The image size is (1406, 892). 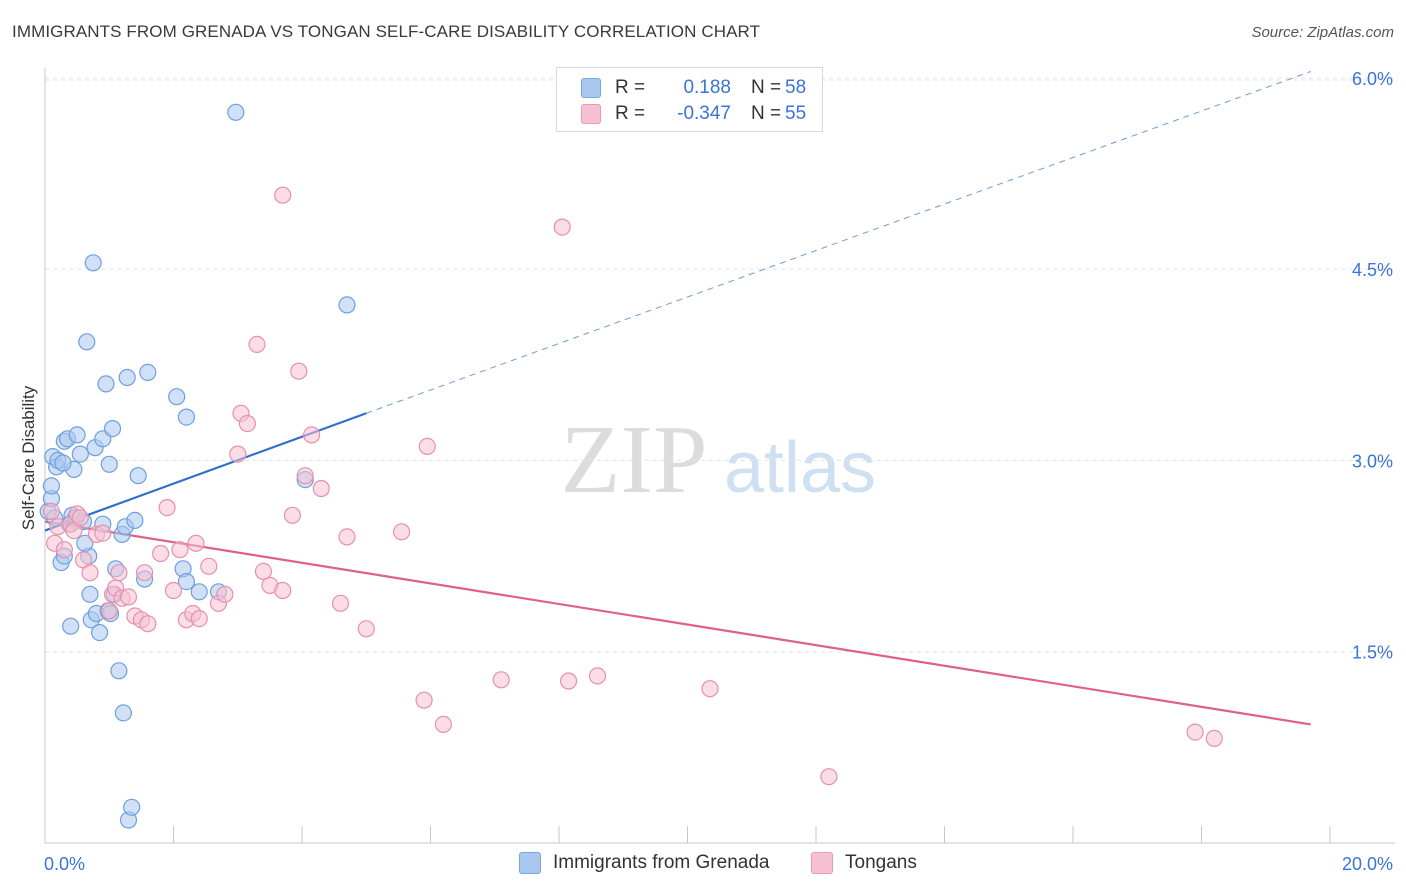 What do you see at coordinates (644, 863) in the screenshot?
I see `bottom-legend-grenada: Immigrants from Grenada` at bounding box center [644, 863].